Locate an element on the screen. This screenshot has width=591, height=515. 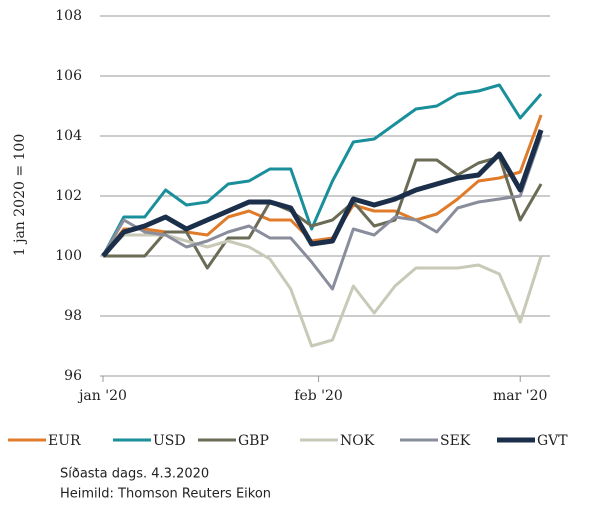
y-tick-label: 106 is located at coordinates (68, 76).